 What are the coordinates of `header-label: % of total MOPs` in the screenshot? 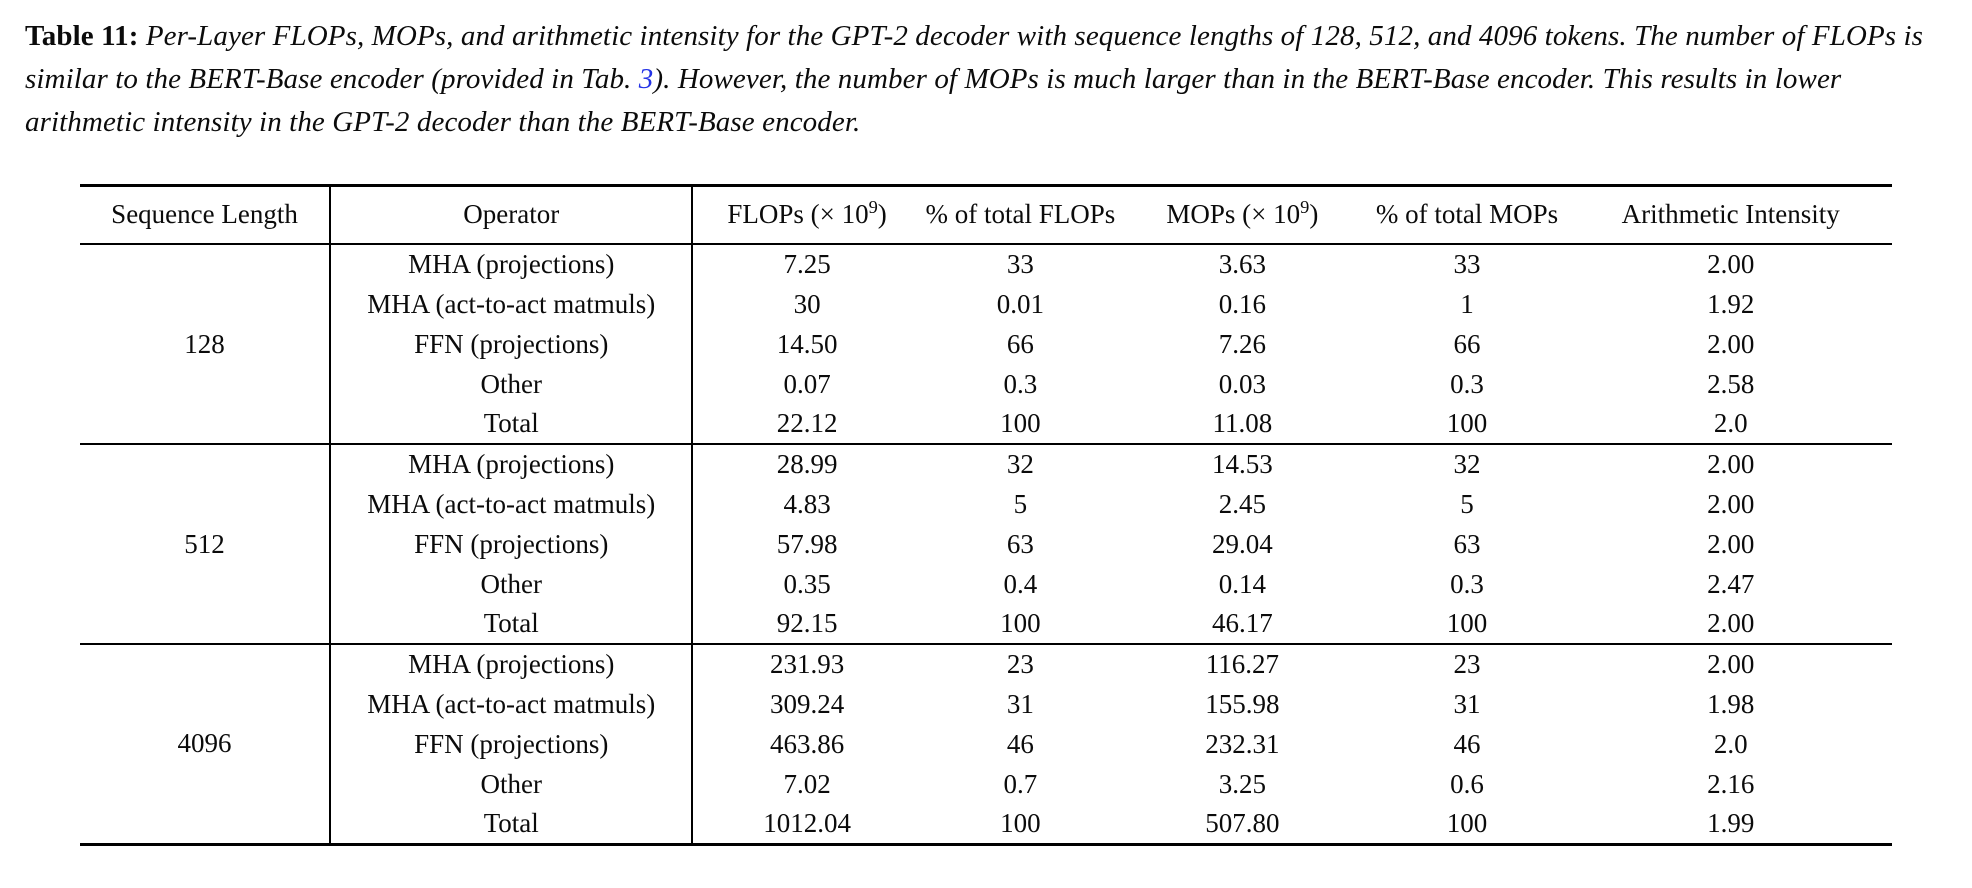 It's located at (1467, 214).